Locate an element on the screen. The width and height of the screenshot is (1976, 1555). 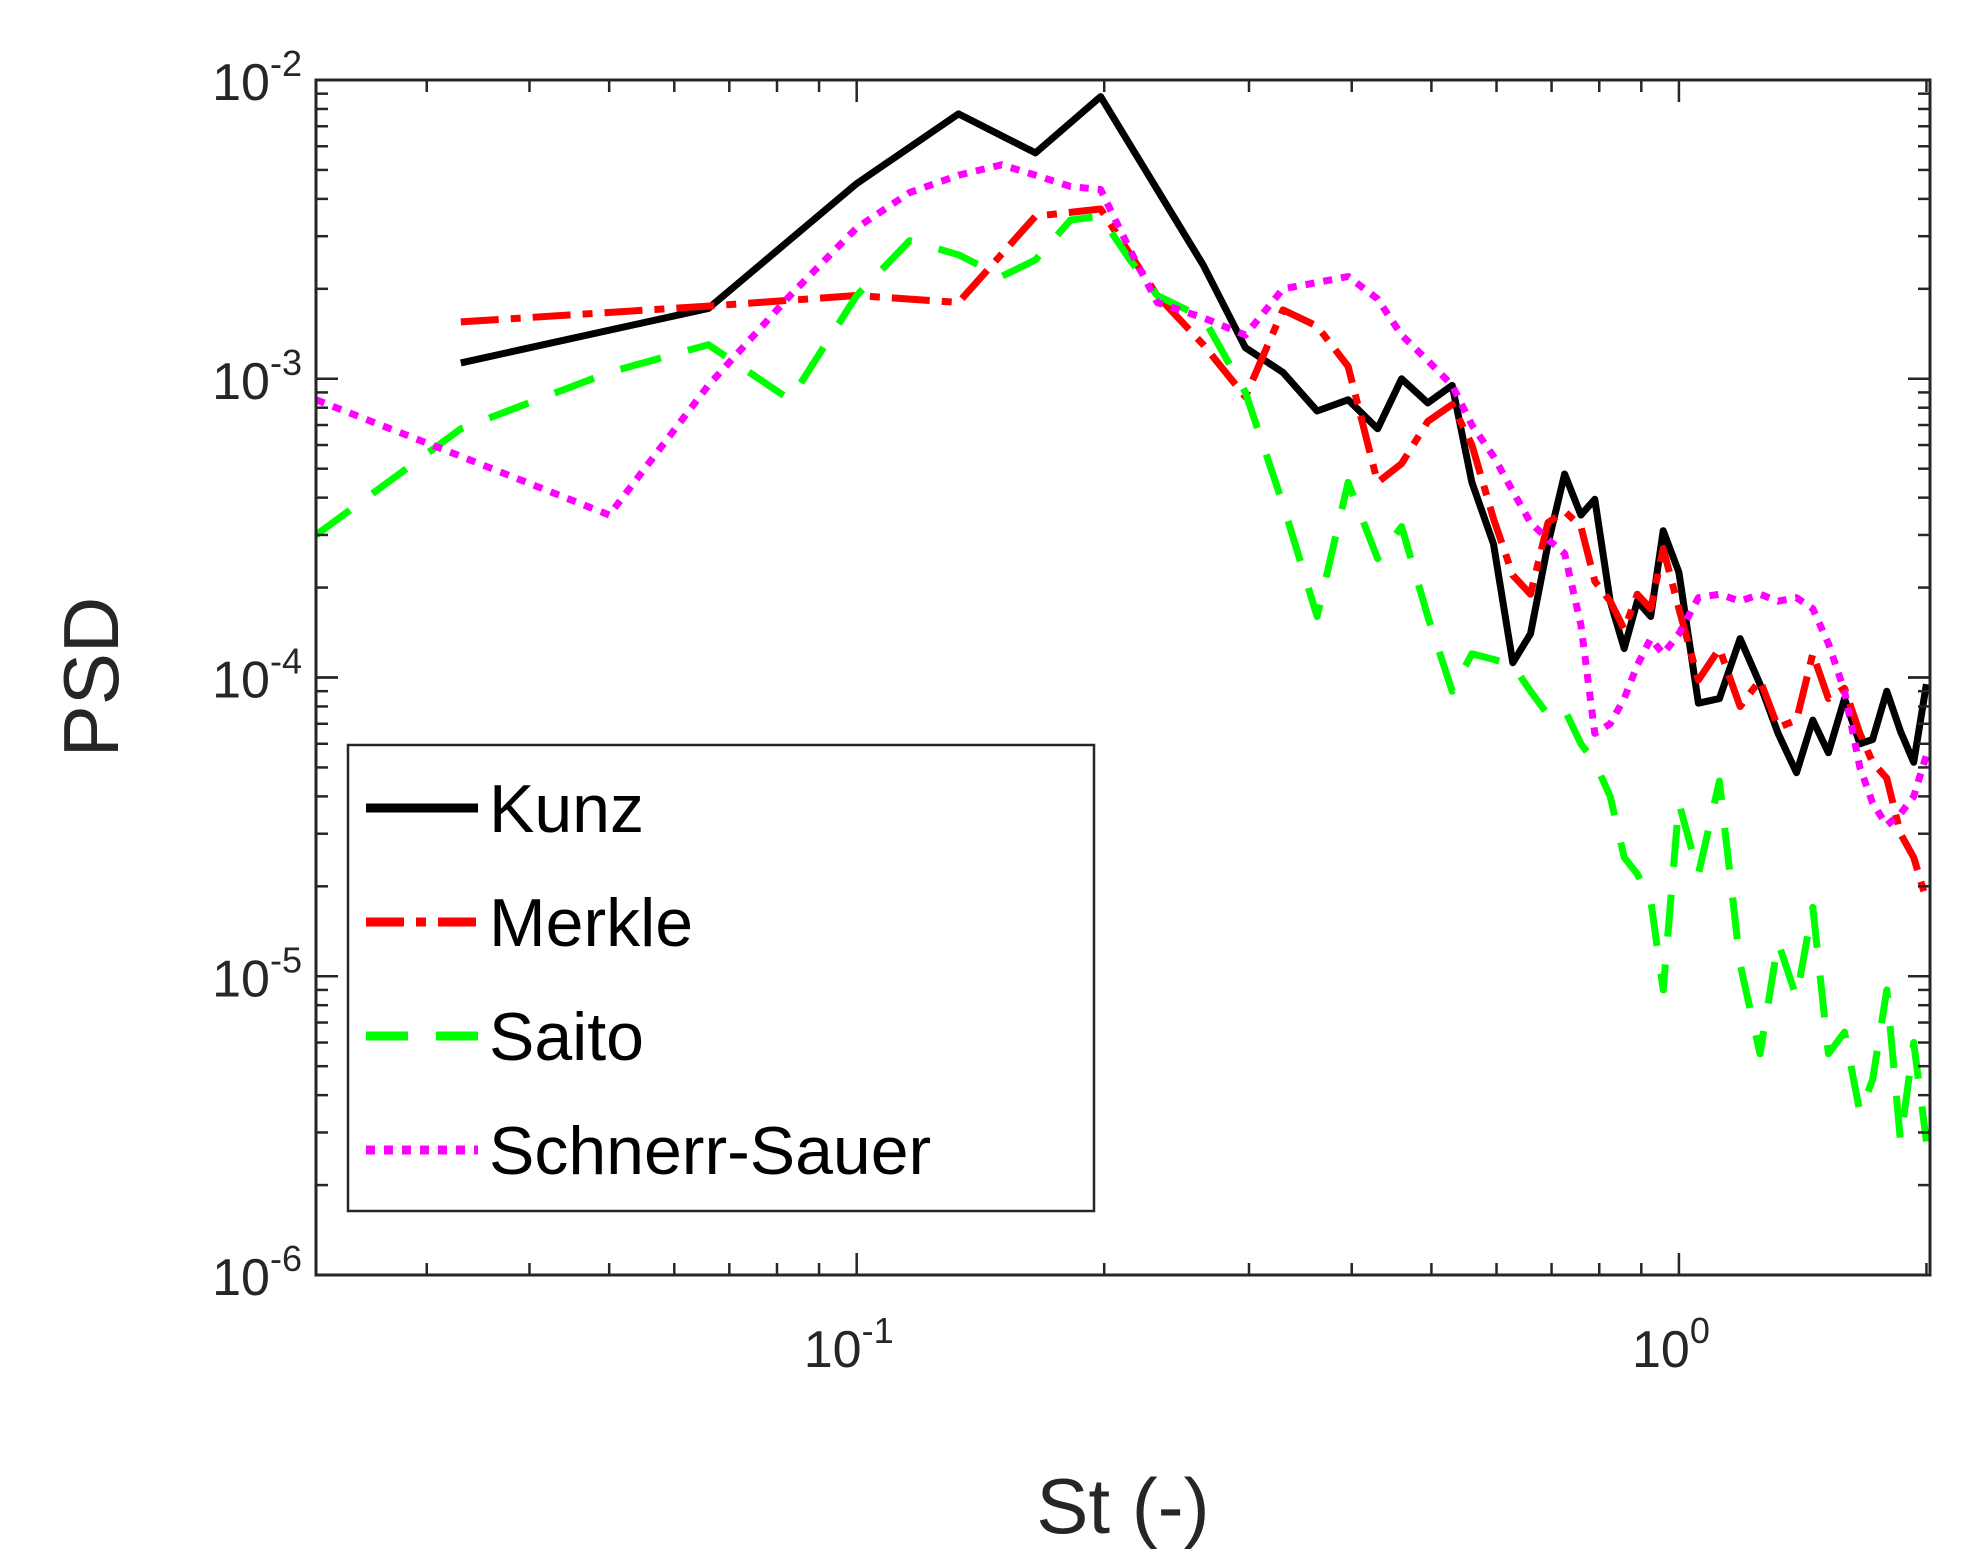
y-tick-label: 10⁻⁴ is located at coordinates (257, 675).